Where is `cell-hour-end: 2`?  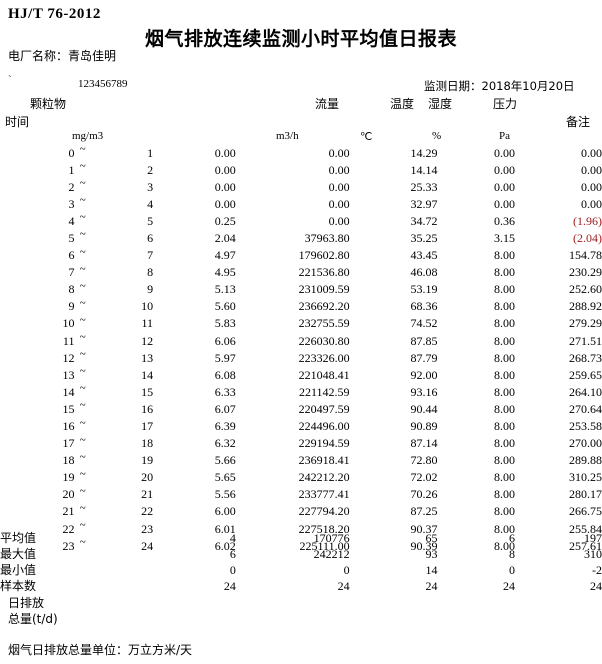
cell-hour-end: 2 is located at coordinates (150, 169).